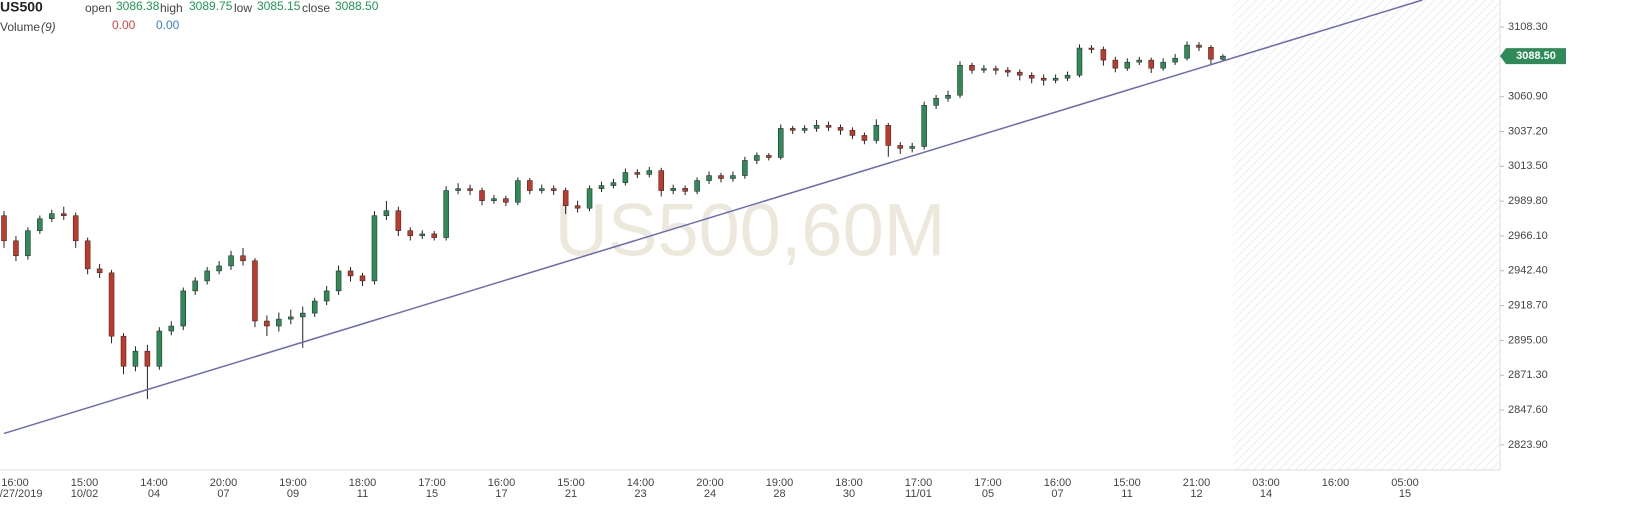 The height and width of the screenshot is (524, 1638). Describe the element at coordinates (279, 6) in the screenshot. I see `low-value: 3085.15` at that location.